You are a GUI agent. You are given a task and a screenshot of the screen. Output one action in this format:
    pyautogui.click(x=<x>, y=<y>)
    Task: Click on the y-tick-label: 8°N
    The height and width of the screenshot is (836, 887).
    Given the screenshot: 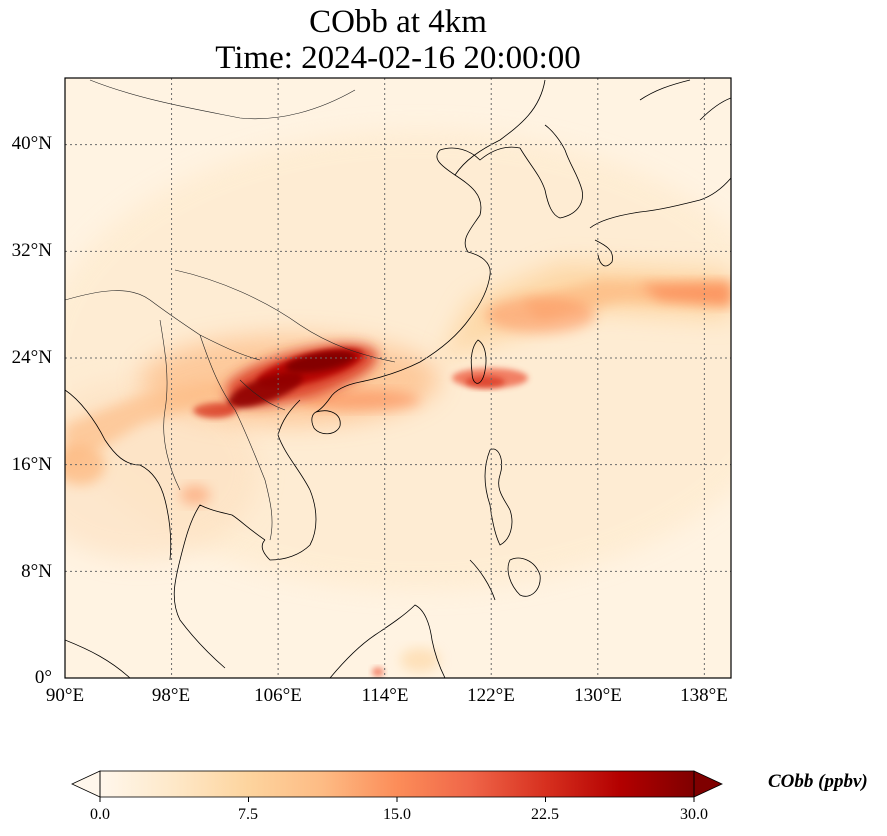 What is the action you would take?
    pyautogui.click(x=36, y=571)
    